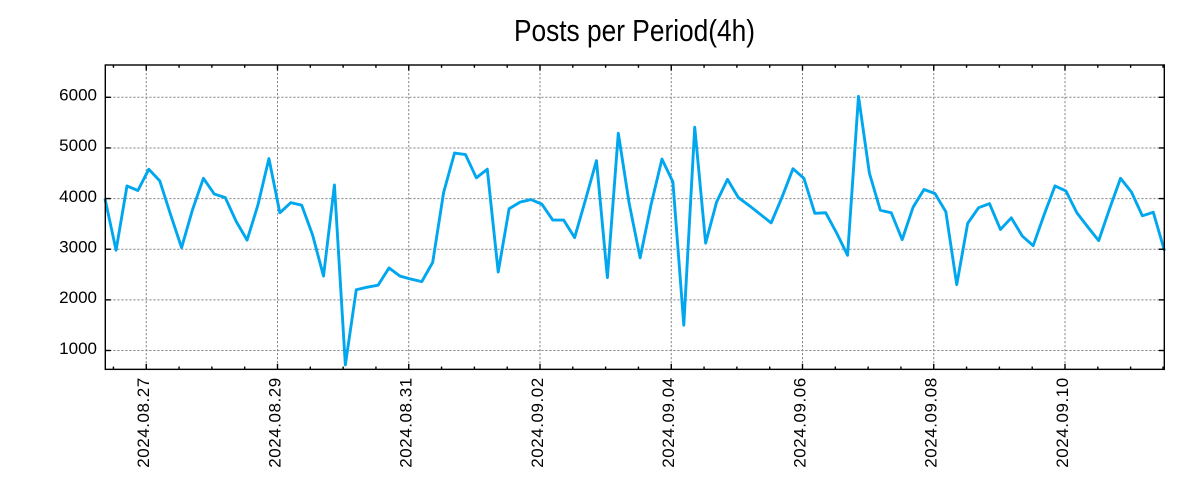  What do you see at coordinates (274, 422) in the screenshot?
I see `svg-text: 2024.08.29` at bounding box center [274, 422].